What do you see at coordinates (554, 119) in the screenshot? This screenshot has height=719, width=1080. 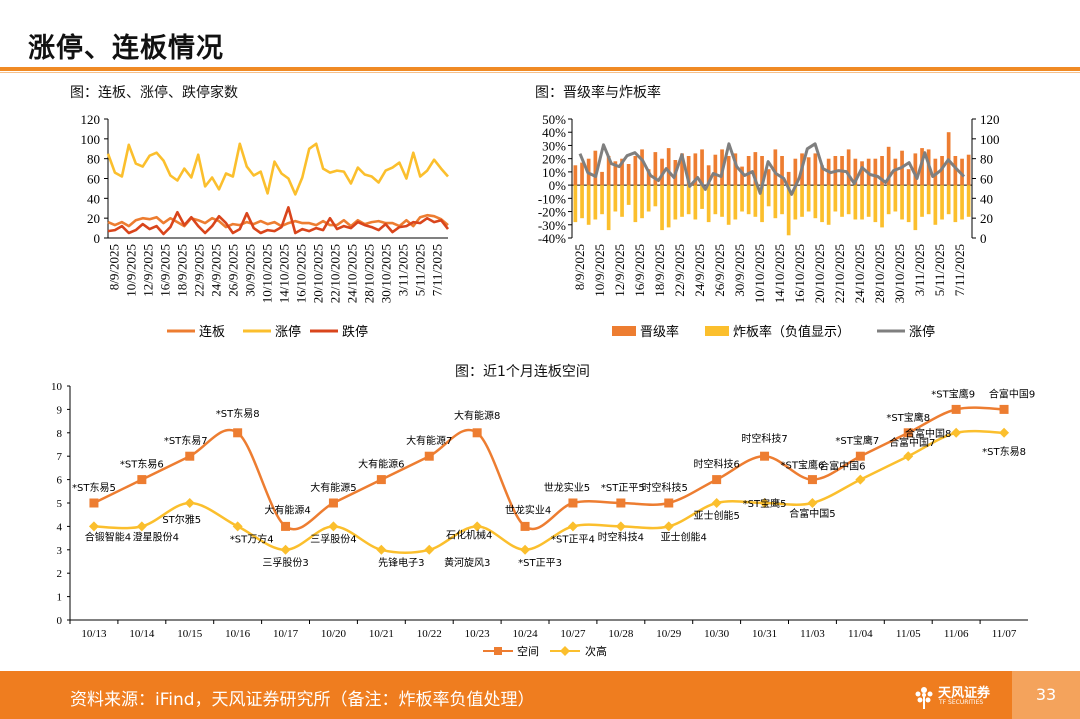 I see `chart2-ytick-left-label: 50%` at bounding box center [554, 119].